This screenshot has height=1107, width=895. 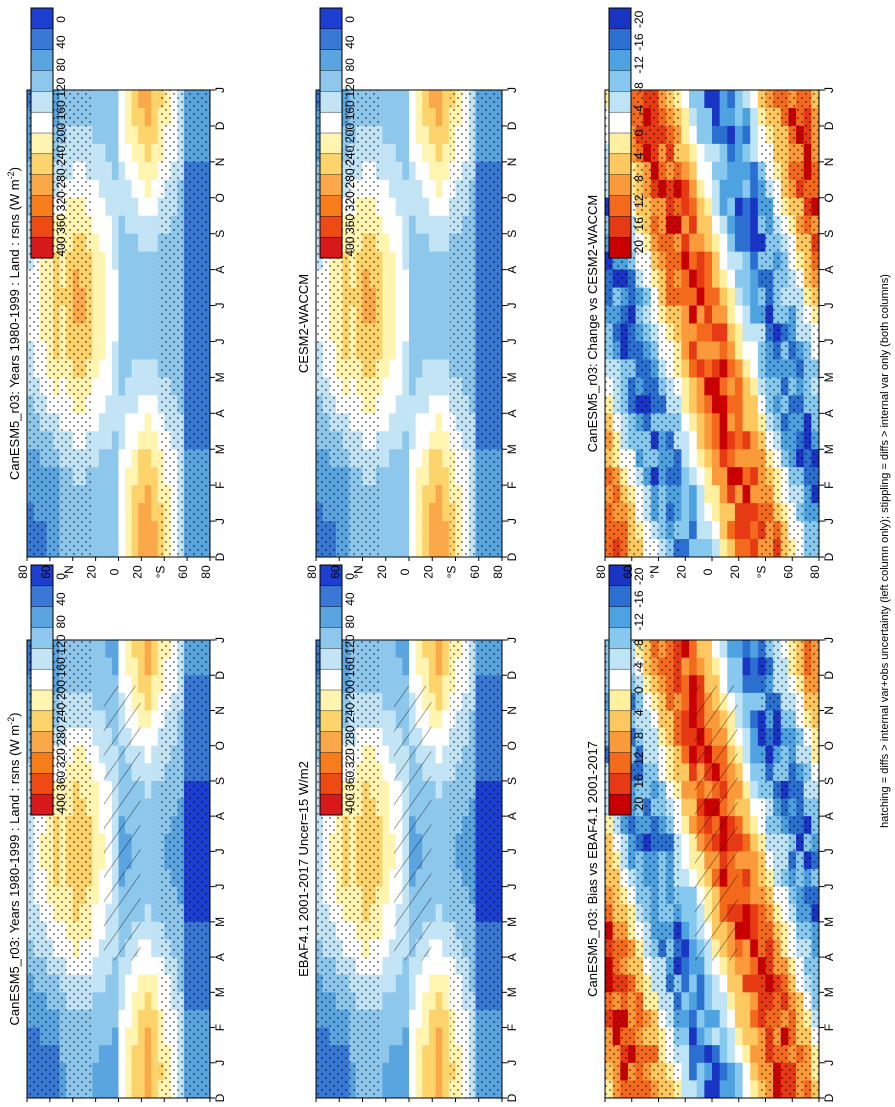 What do you see at coordinates (61, 622) in the screenshot?
I see `colorbar-label: 80` at bounding box center [61, 622].